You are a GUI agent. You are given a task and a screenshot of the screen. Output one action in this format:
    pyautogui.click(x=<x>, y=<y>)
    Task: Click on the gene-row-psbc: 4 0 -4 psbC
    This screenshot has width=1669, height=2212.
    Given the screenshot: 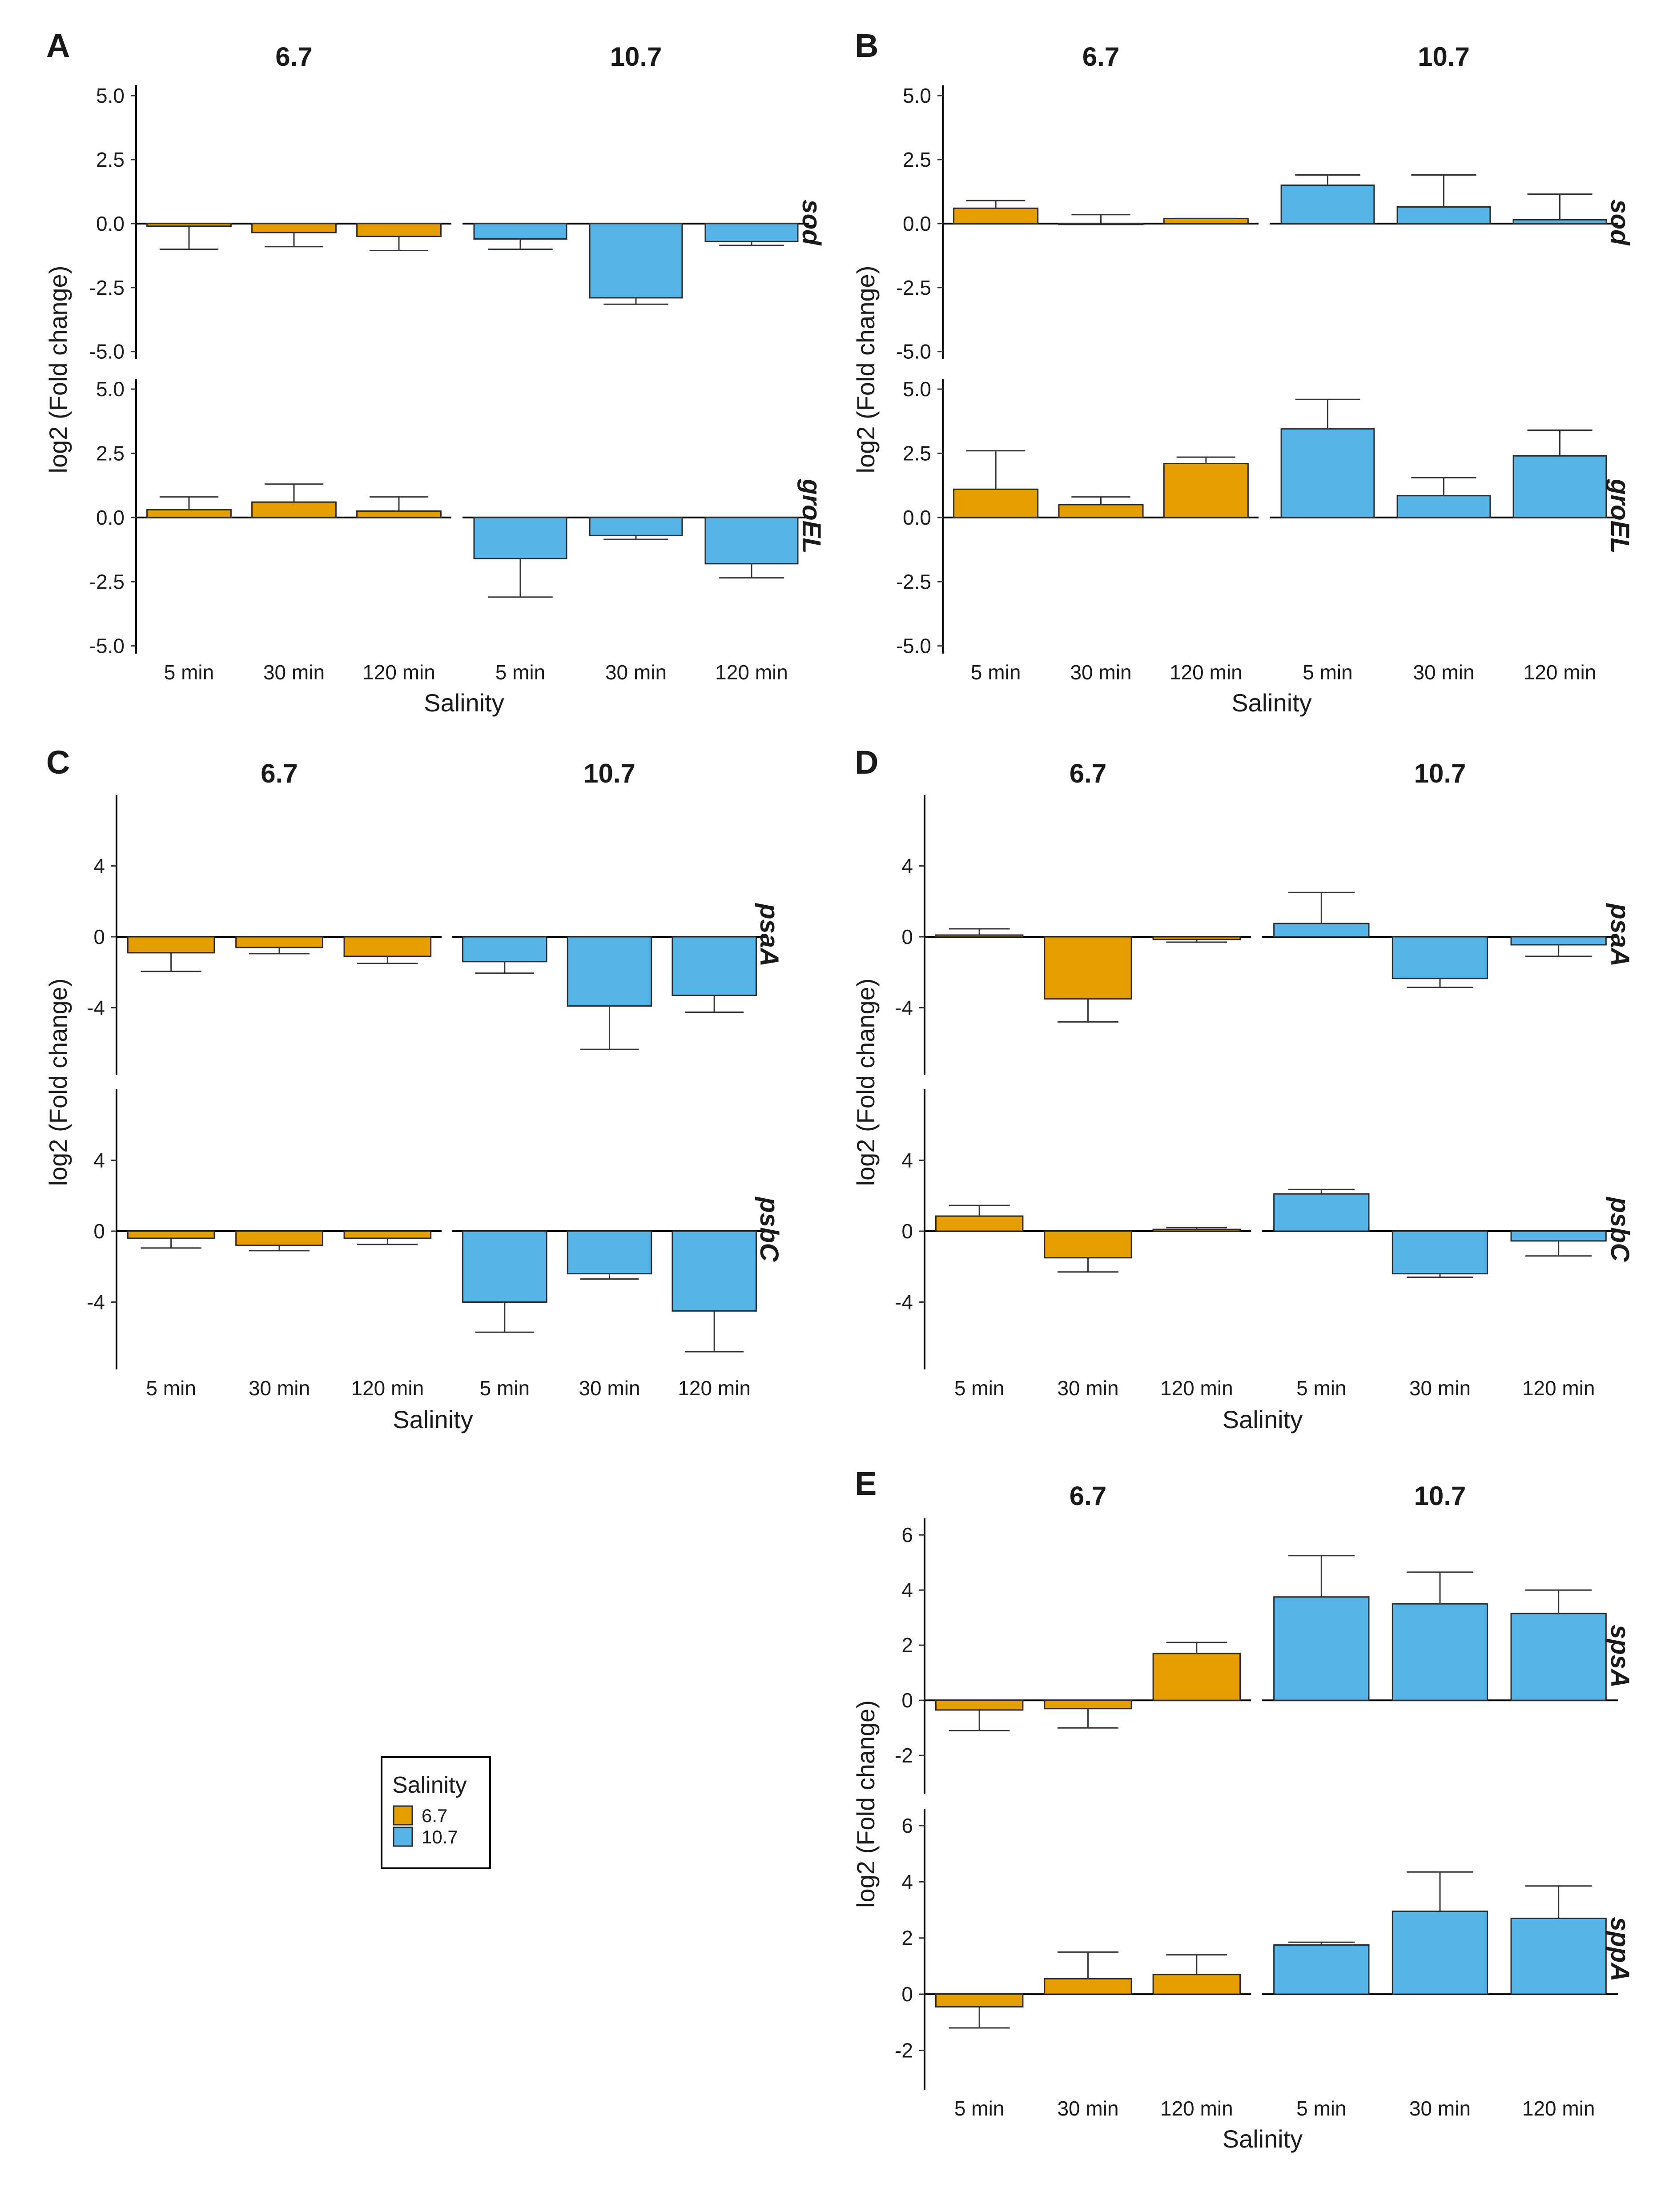 What is the action you would take?
    pyautogui.click(x=435, y=1229)
    